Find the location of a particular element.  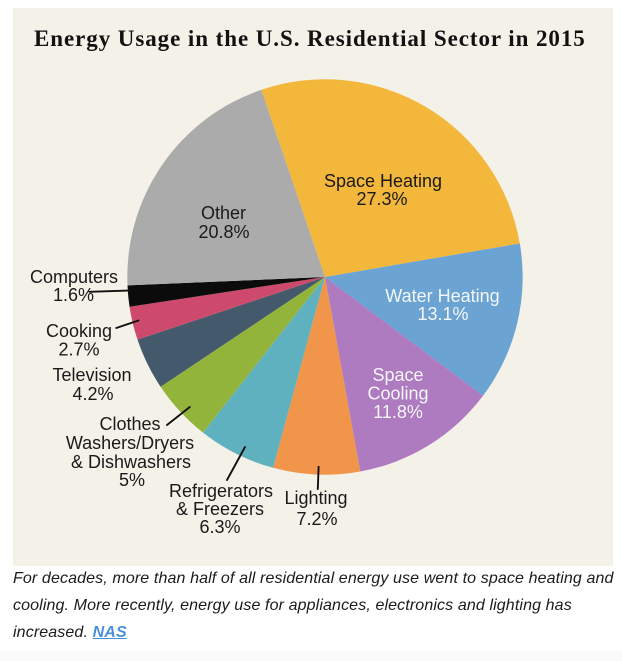

svg-text: Television is located at coordinates (91, 375).